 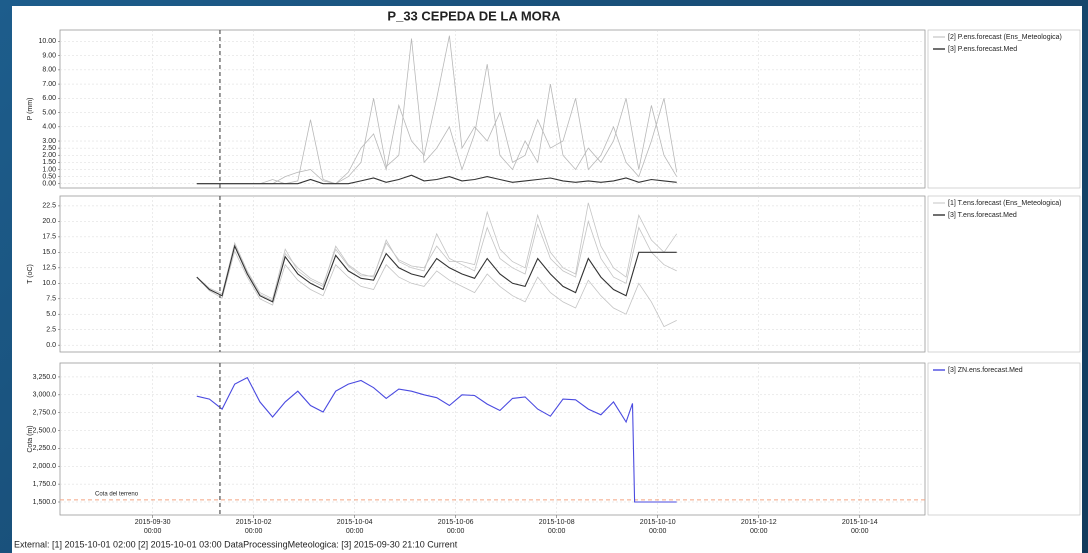 What do you see at coordinates (49, 283) in the screenshot?
I see `y-tick-label: 10.0` at bounding box center [49, 283].